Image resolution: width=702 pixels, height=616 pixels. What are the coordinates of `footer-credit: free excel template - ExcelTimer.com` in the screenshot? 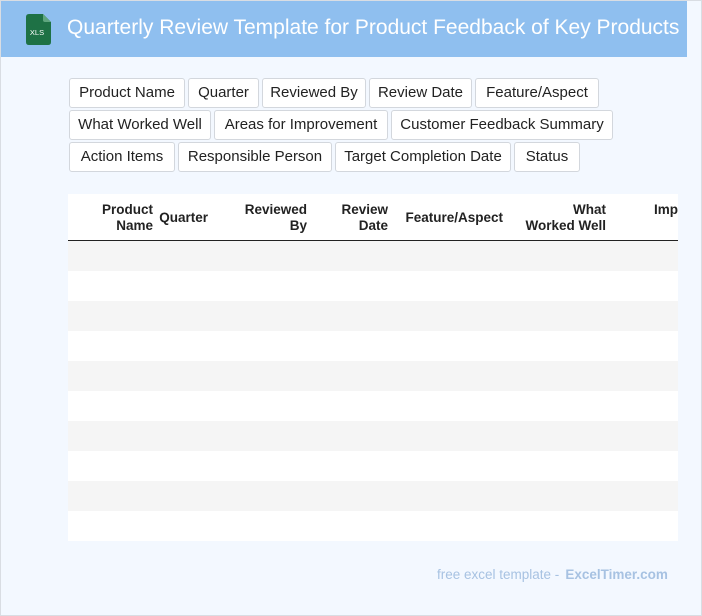 It's located at (552, 574).